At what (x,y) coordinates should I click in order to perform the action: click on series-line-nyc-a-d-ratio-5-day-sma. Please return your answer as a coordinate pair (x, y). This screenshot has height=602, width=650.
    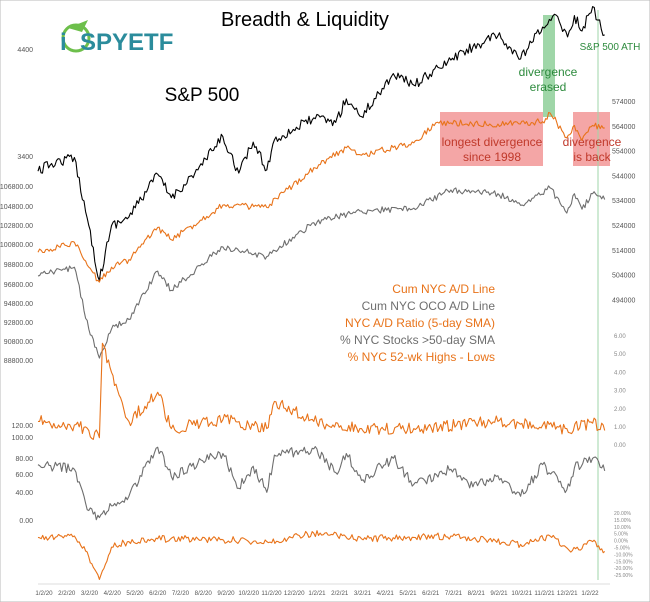
    Looking at the image, I should click on (321, 391).